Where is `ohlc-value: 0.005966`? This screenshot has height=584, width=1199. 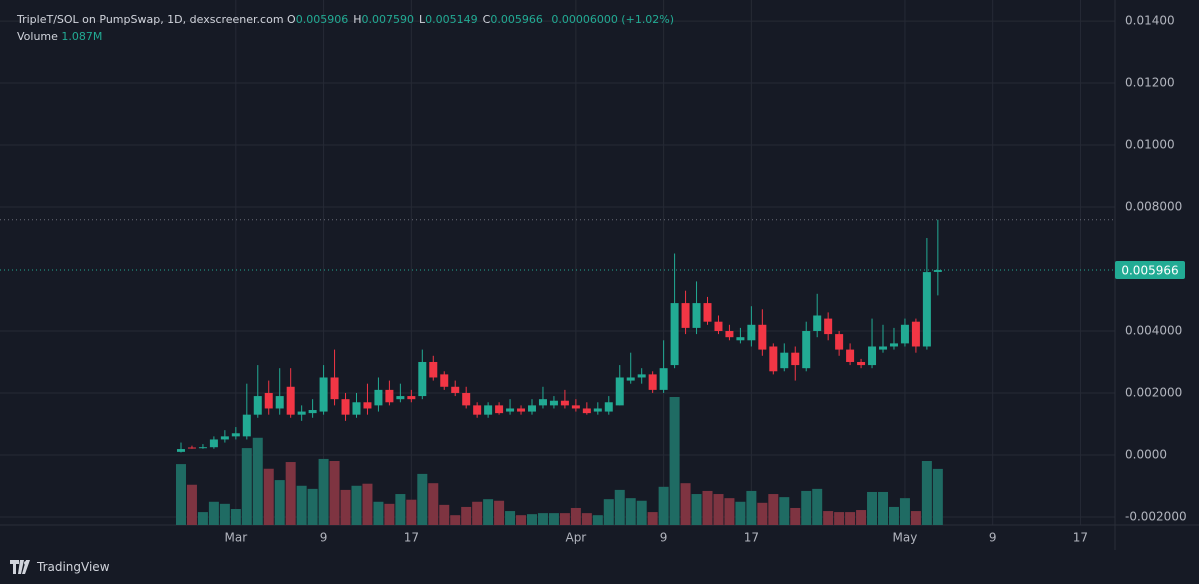
ohlc-value: 0.005966 is located at coordinates (516, 19).